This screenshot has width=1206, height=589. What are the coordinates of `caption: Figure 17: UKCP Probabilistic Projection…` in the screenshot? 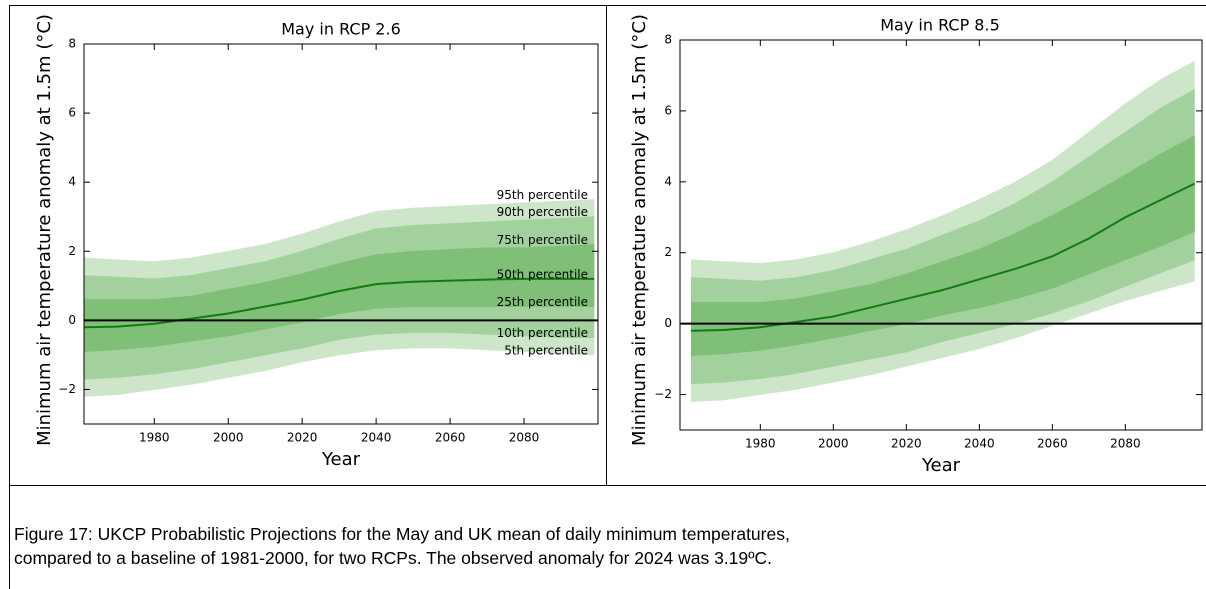 It's located at (402, 546).